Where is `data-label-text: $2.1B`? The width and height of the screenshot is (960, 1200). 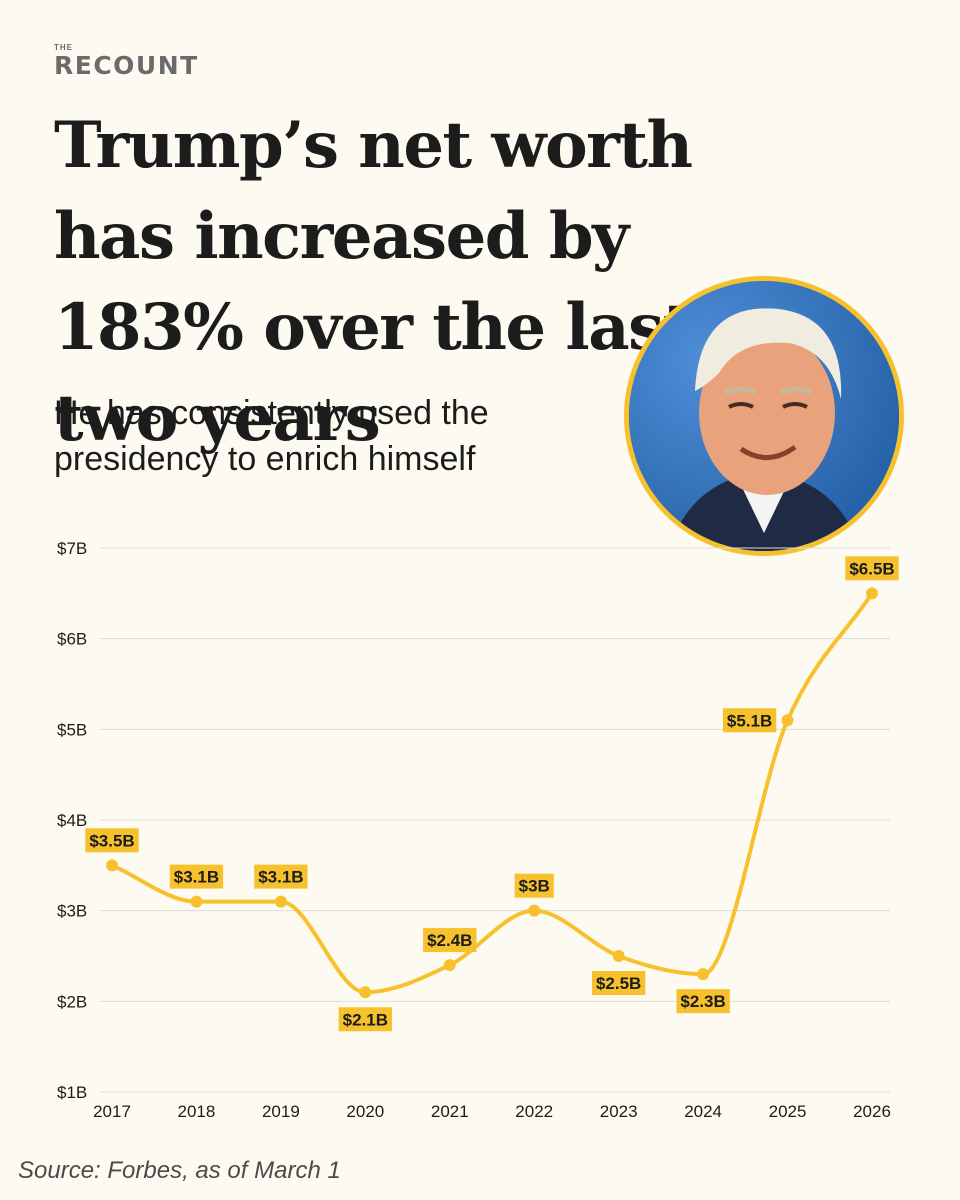 data-label-text: $2.1B is located at coordinates (365, 1019).